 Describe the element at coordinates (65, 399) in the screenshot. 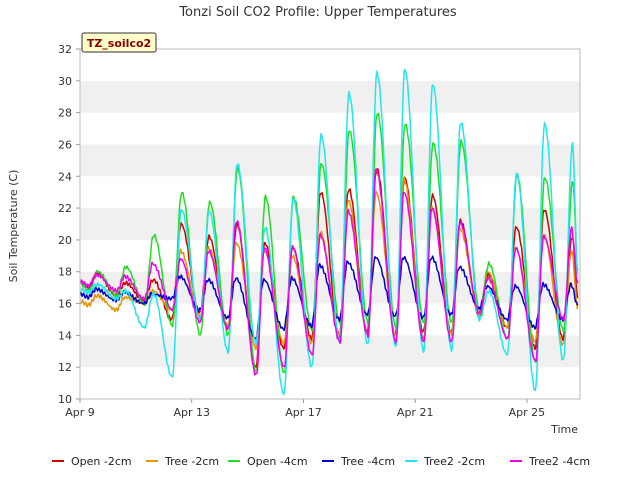

I see `y-tick-label: 10` at that location.